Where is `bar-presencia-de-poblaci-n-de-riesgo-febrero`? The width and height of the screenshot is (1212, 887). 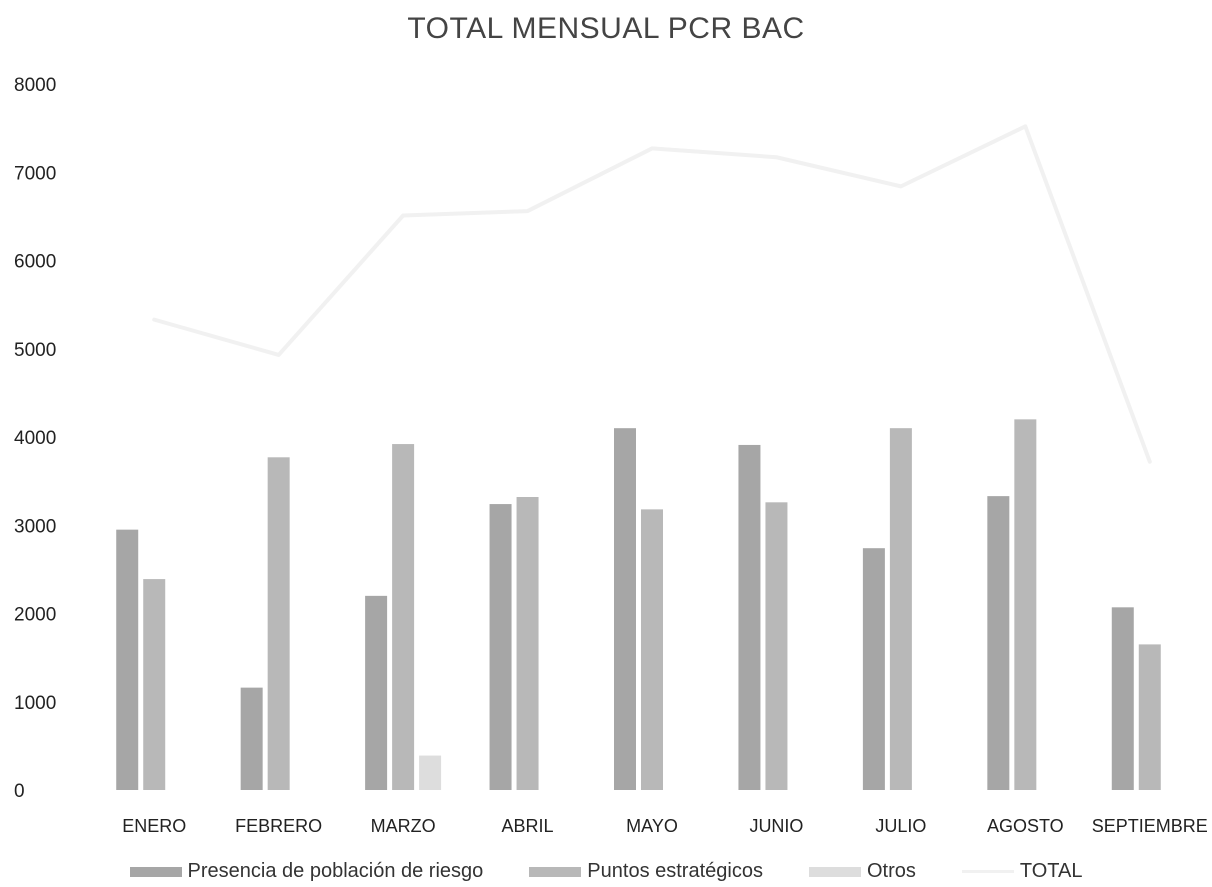 bar-presencia-de-poblaci-n-de-riesgo-febrero is located at coordinates (251, 738).